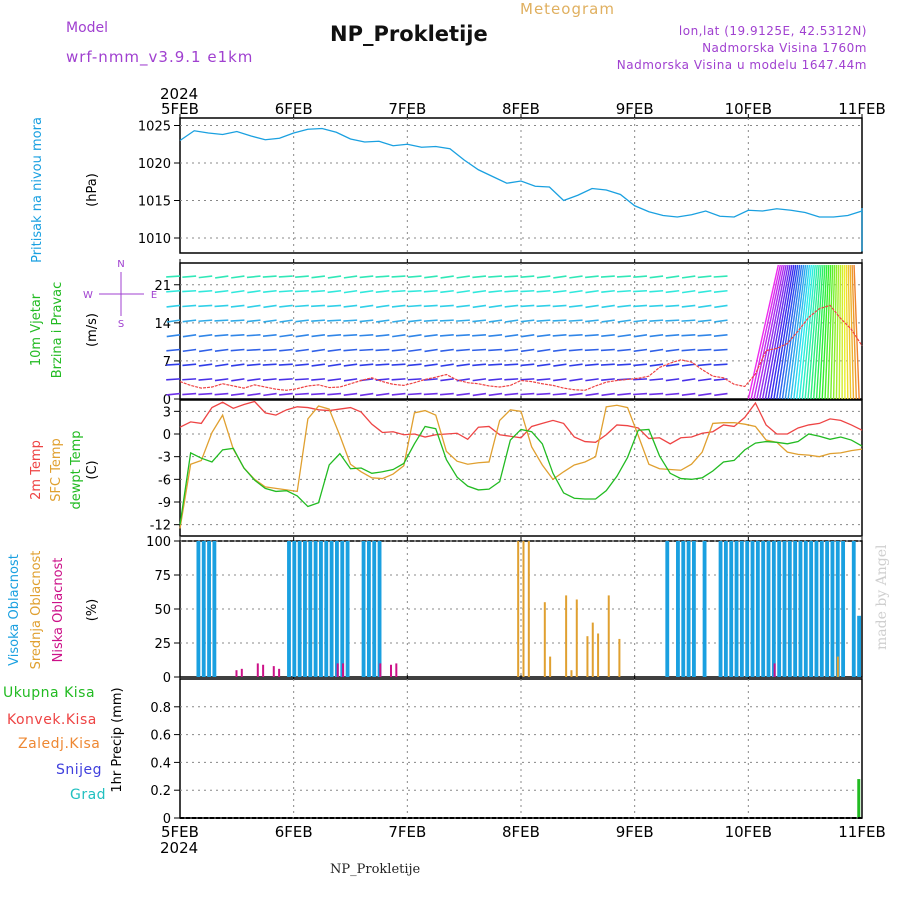 The image size is (900, 900). What do you see at coordinates (57, 330) in the screenshot?
I see `wind-axis-label-2: Brzina i Pravac` at bounding box center [57, 330].